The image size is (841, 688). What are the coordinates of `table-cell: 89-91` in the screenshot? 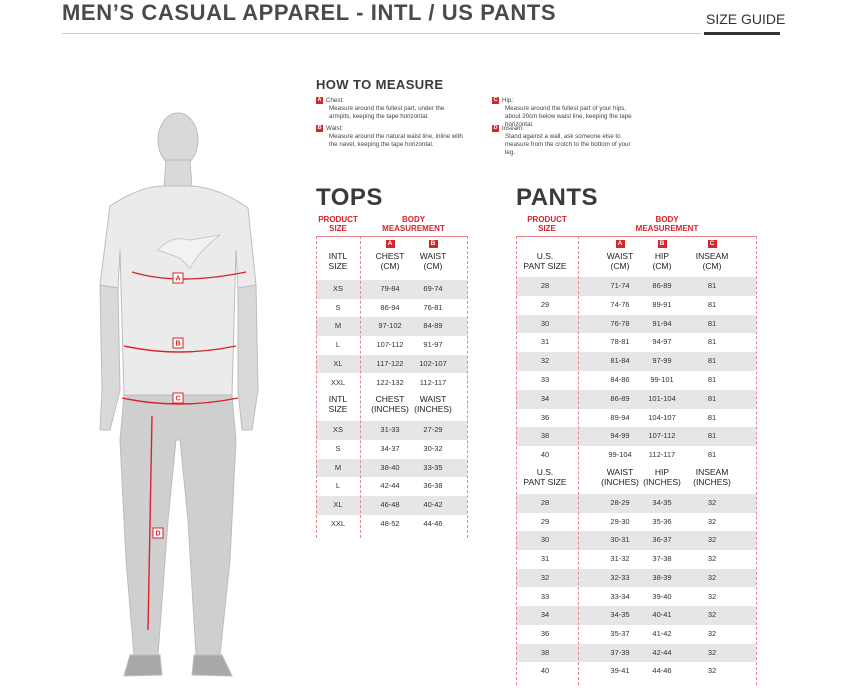 It's located at (662, 304).